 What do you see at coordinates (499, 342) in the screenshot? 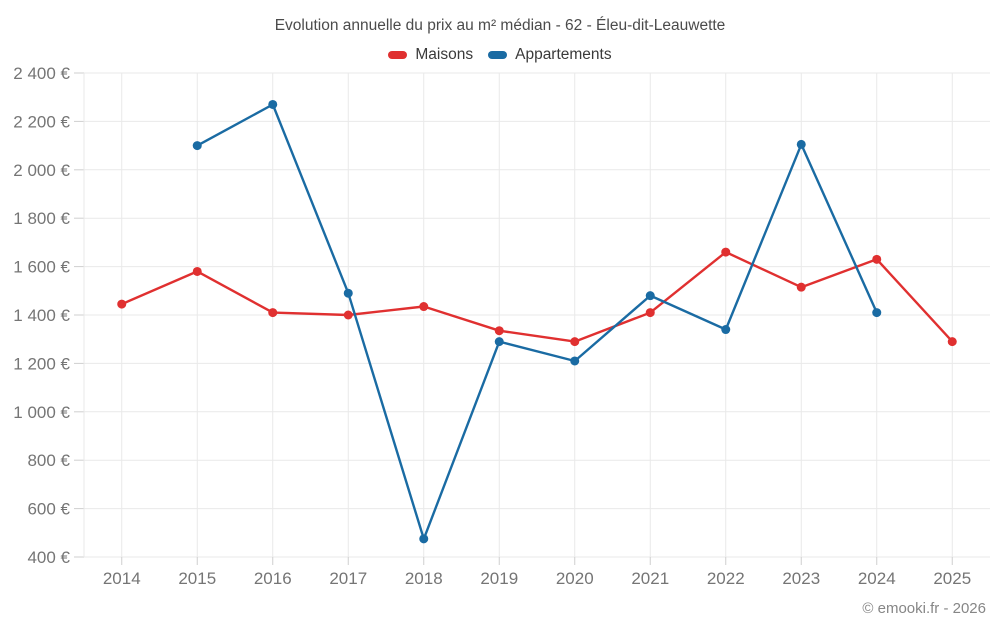
I see `data-point-appartements-2019` at bounding box center [499, 342].